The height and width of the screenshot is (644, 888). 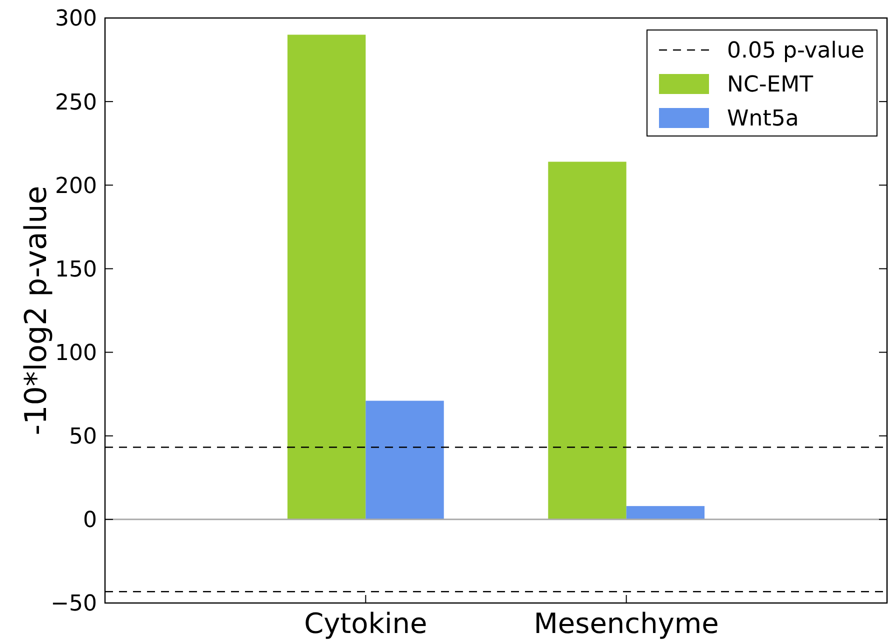 I want to click on y-tick-label: 200, so click(x=76, y=186).